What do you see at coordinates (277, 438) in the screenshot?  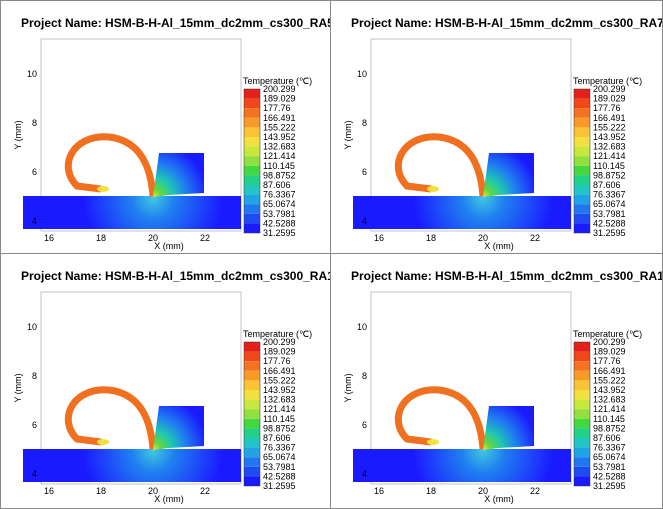 I see `legend-label: 87.606` at bounding box center [277, 438].